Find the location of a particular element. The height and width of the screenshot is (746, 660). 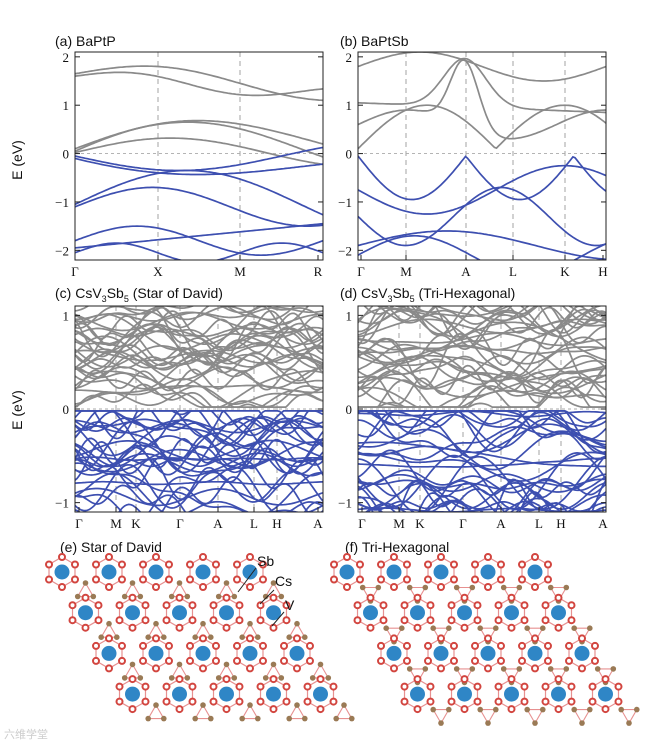

x-tick-label: Γ is located at coordinates (75, 271).